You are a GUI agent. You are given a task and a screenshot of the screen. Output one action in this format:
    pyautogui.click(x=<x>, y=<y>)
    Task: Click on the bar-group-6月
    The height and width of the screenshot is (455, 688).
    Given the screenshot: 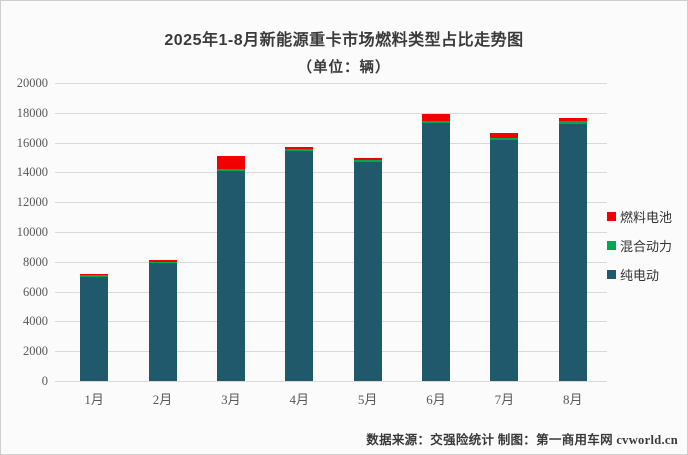 What is the action you would take?
    pyautogui.click(x=436, y=232)
    